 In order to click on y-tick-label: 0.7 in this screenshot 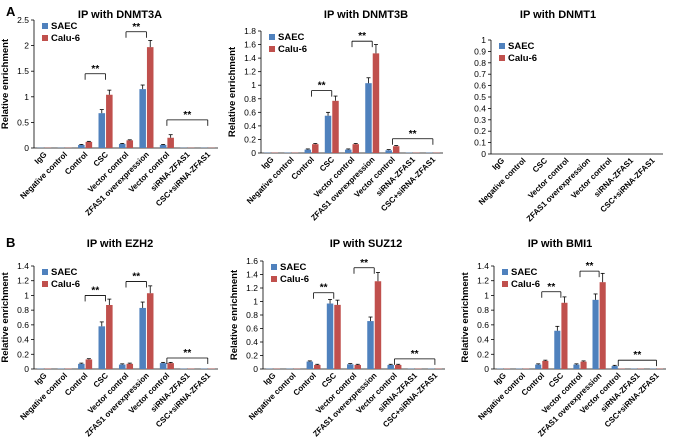, I will do `click(480, 74)`.